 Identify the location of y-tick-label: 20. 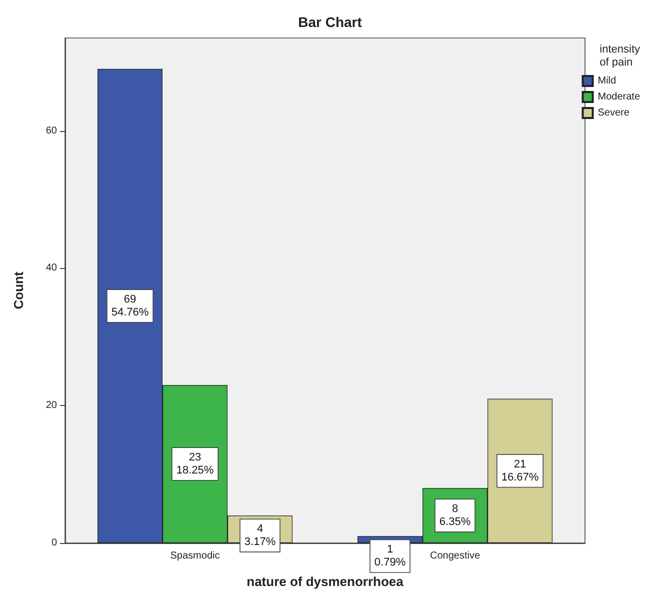
(52, 406).